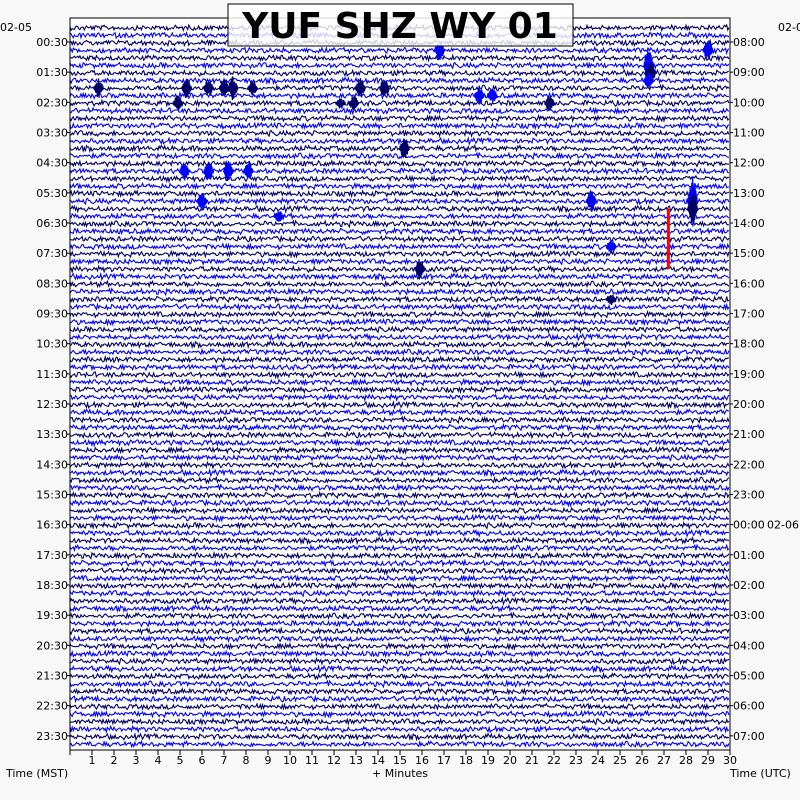  Describe the element at coordinates (378, 760) in the screenshot. I see `x-tick-label: 14` at that location.